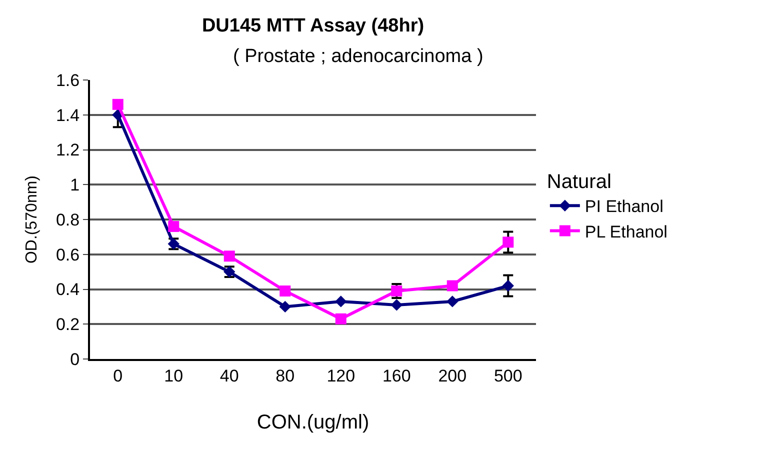 The height and width of the screenshot is (459, 766). I want to click on x-tick-label: 160, so click(396, 376).